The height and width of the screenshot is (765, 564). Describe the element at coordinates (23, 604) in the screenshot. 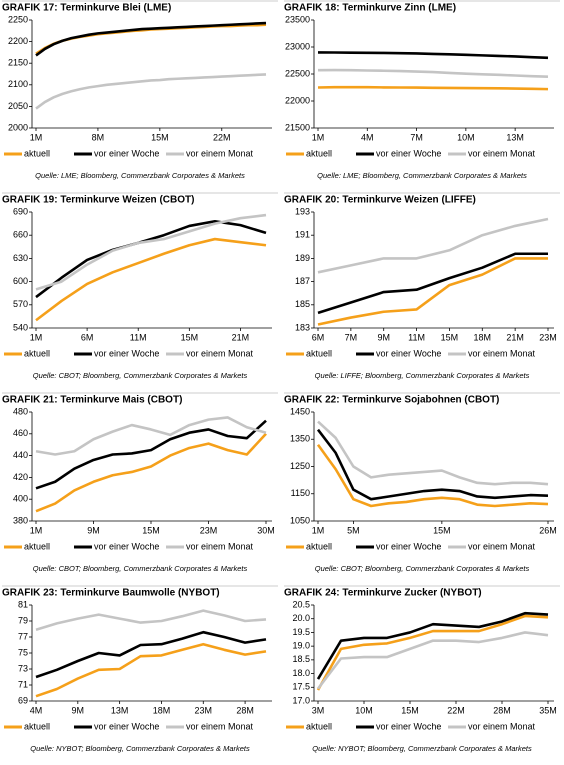

I see `y-tick-label: 81` at that location.